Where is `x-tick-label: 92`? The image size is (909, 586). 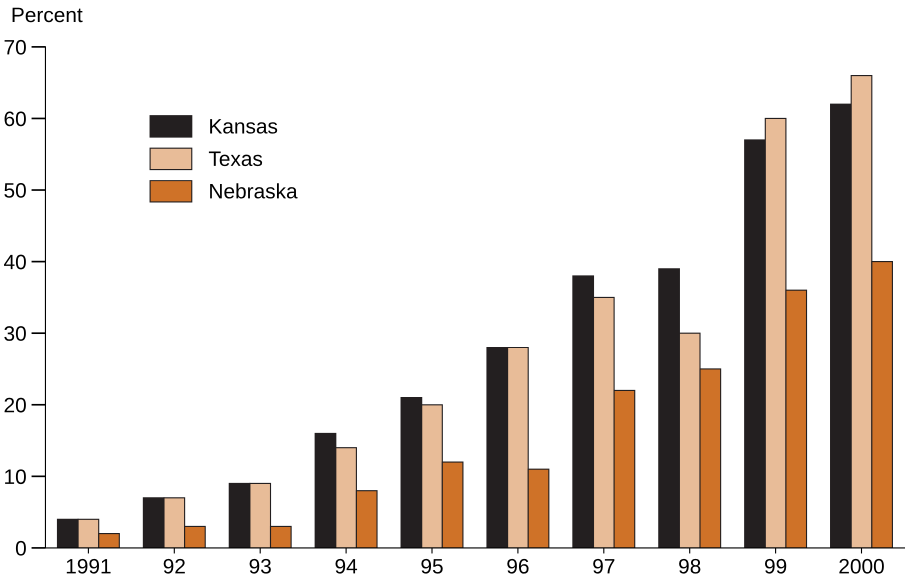
x-tick-label: 92 is located at coordinates (174, 566).